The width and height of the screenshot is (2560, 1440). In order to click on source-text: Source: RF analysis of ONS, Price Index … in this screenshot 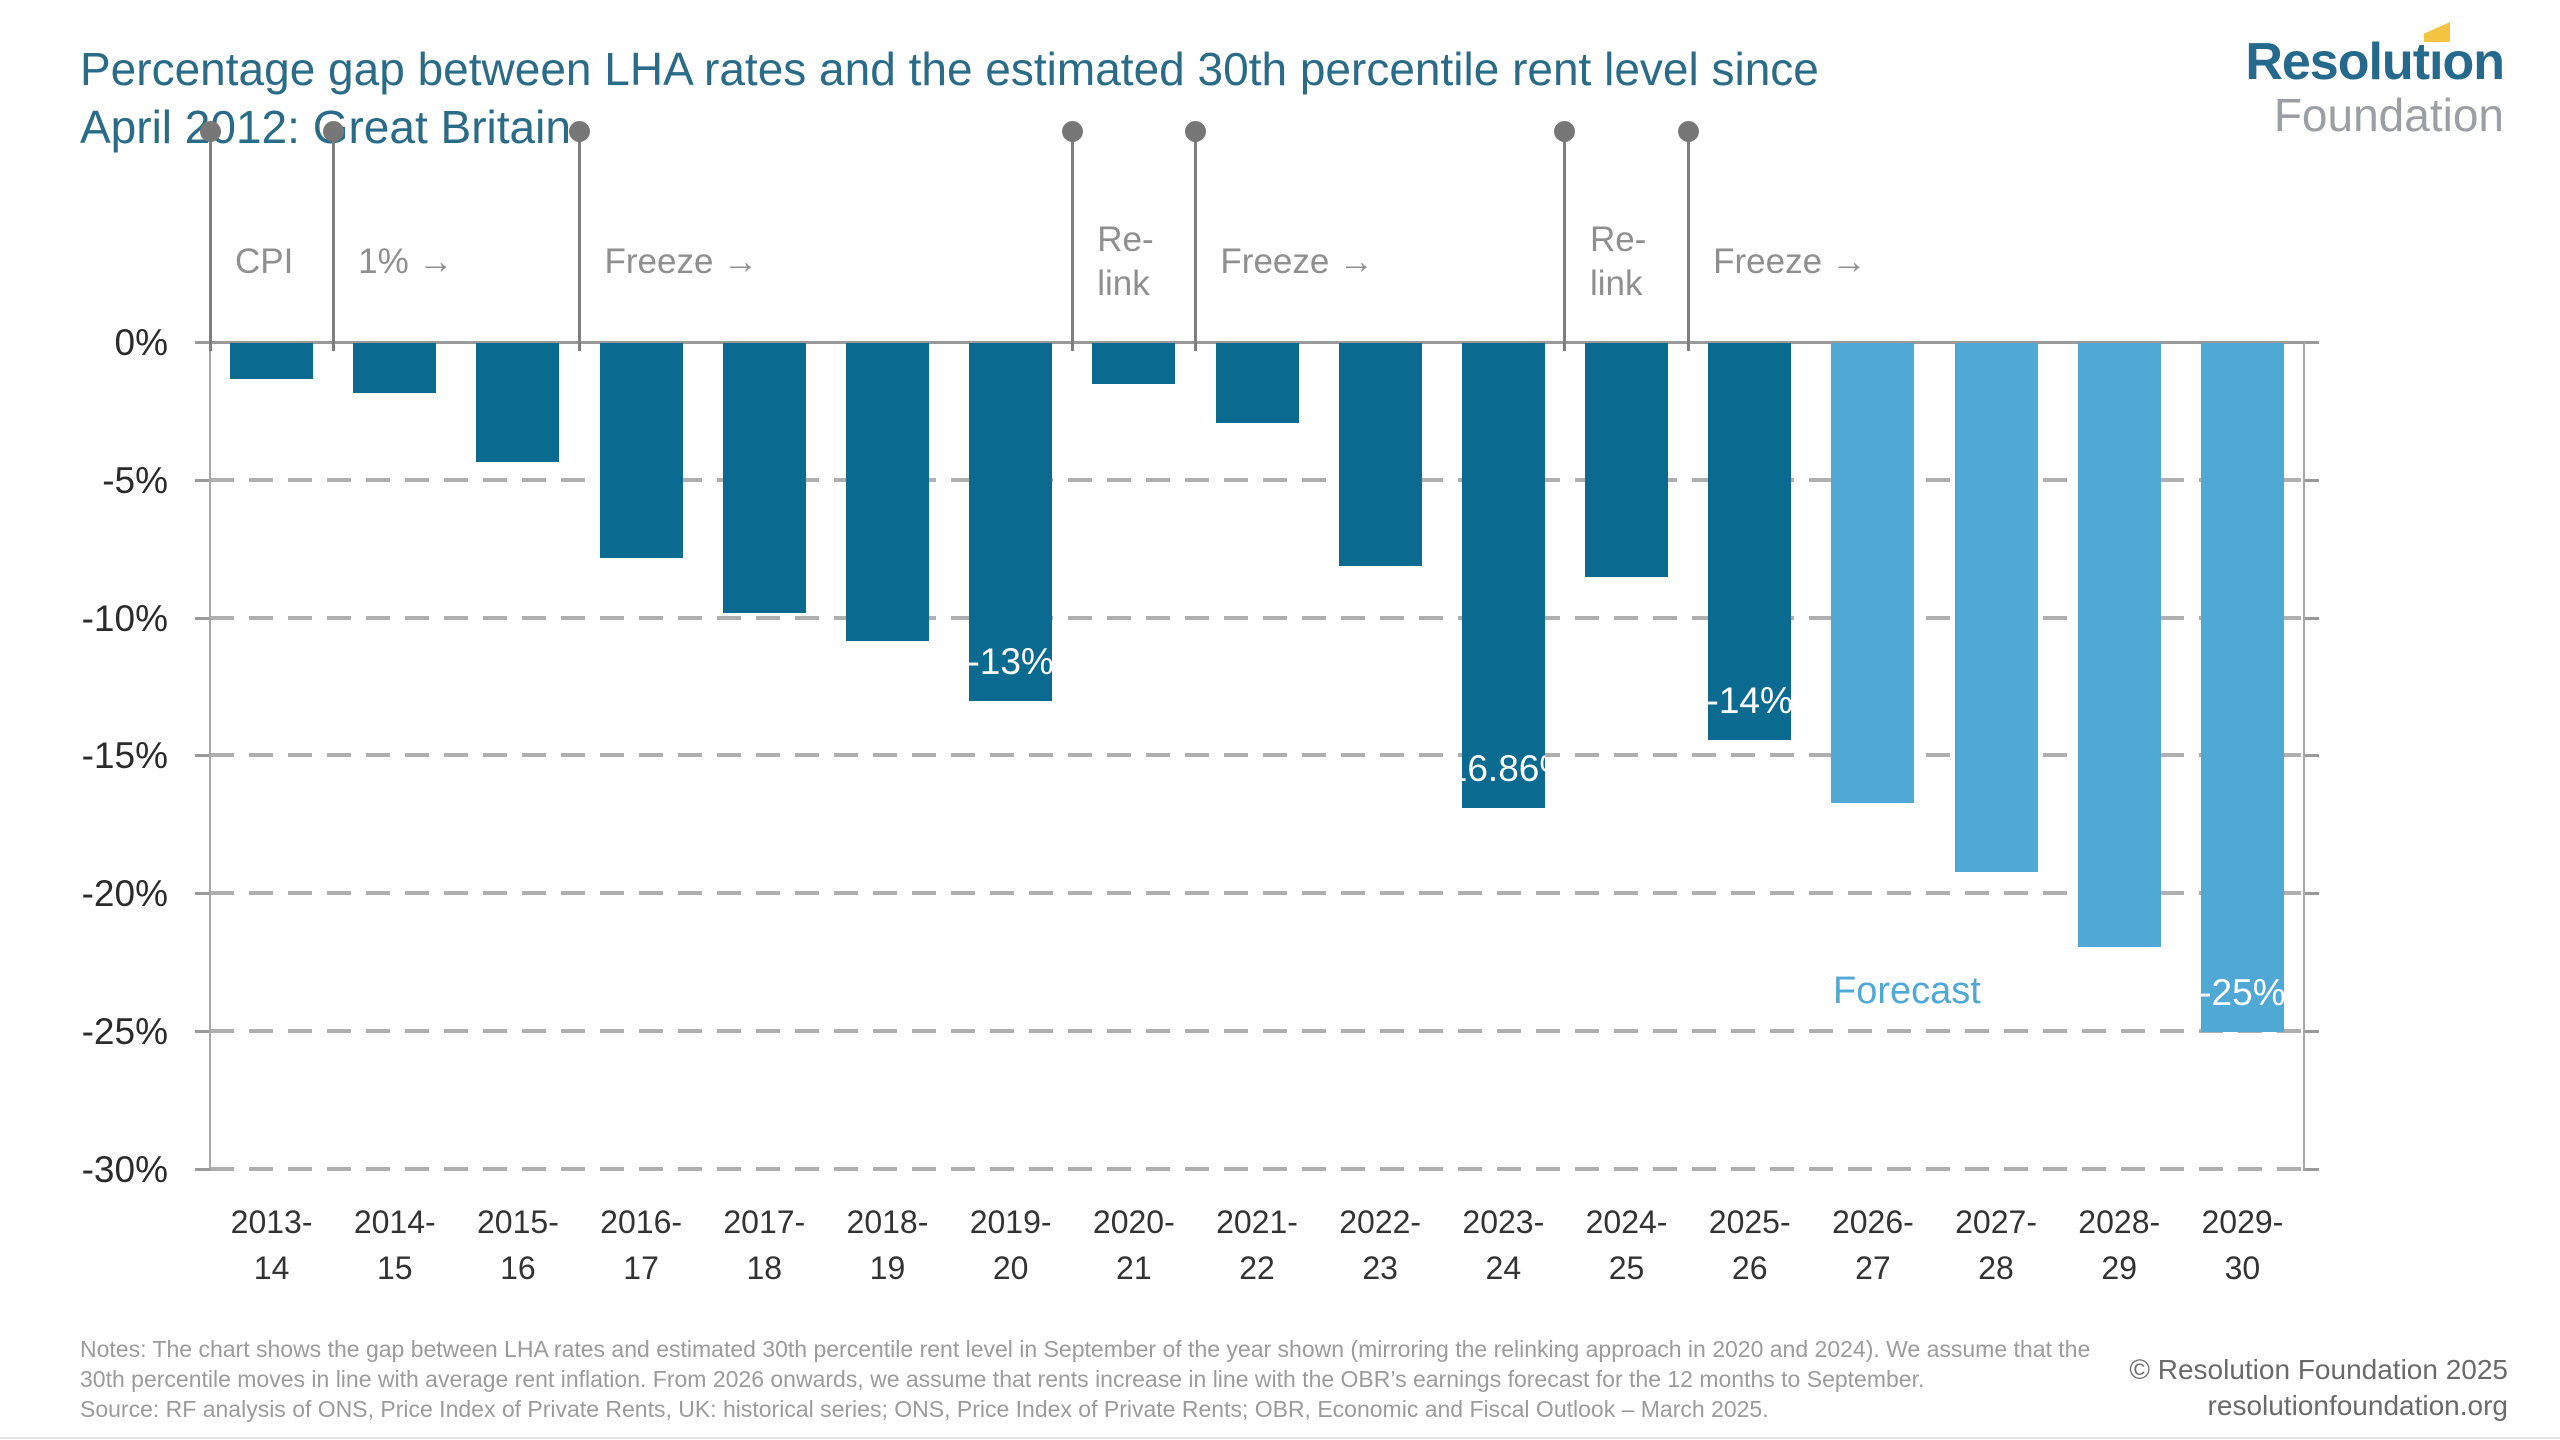, I will do `click(924, 1409)`.